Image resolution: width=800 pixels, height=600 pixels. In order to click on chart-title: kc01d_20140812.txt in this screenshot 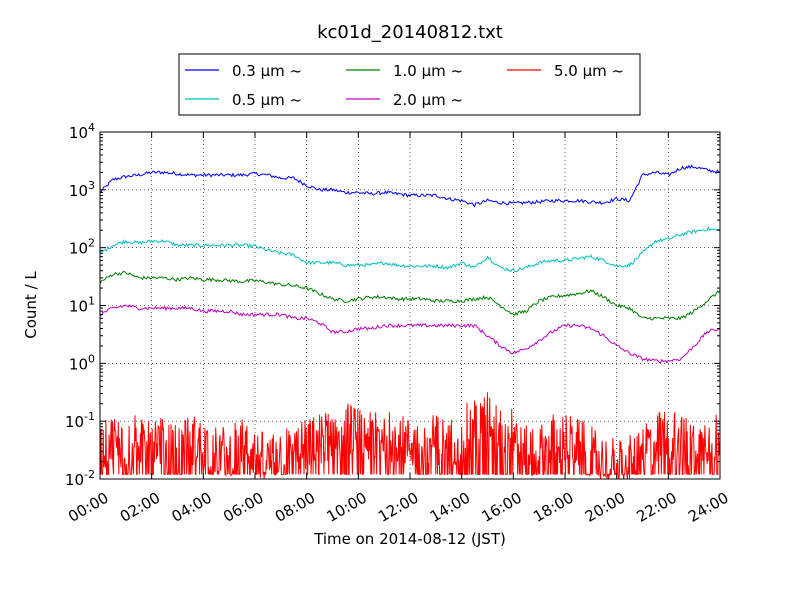, I will do `click(410, 32)`.